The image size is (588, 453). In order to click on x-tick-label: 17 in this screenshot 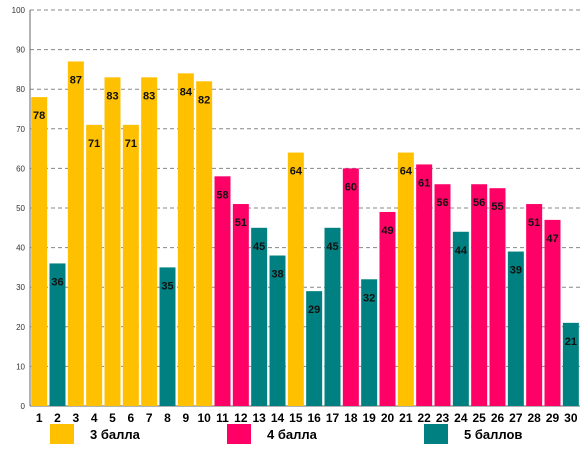, I will do `click(333, 418)`.